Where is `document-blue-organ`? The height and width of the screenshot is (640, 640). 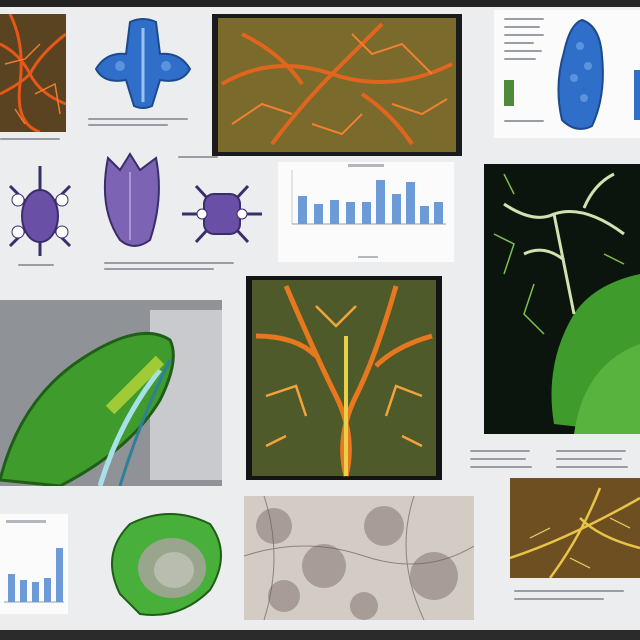
document-blue-organ is located at coordinates (567, 74).